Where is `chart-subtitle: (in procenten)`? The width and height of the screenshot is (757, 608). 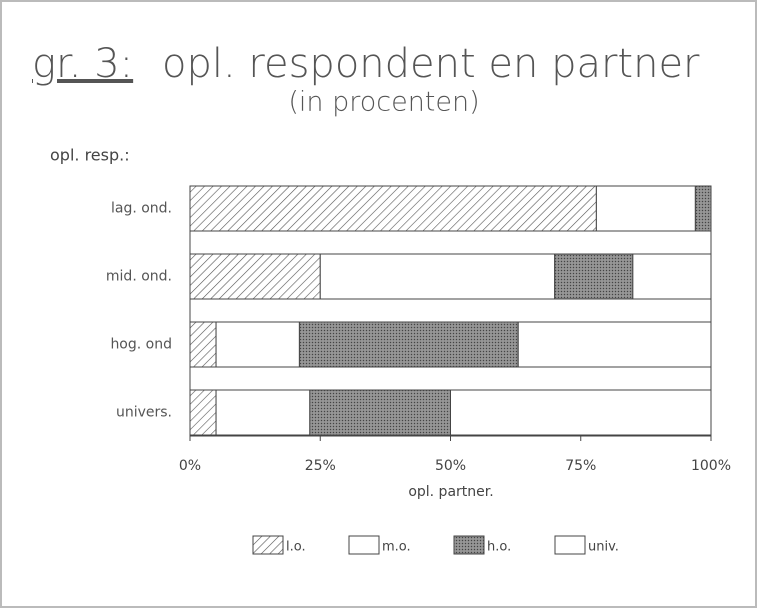 chart-subtitle: (in procenten) is located at coordinates (383, 102).